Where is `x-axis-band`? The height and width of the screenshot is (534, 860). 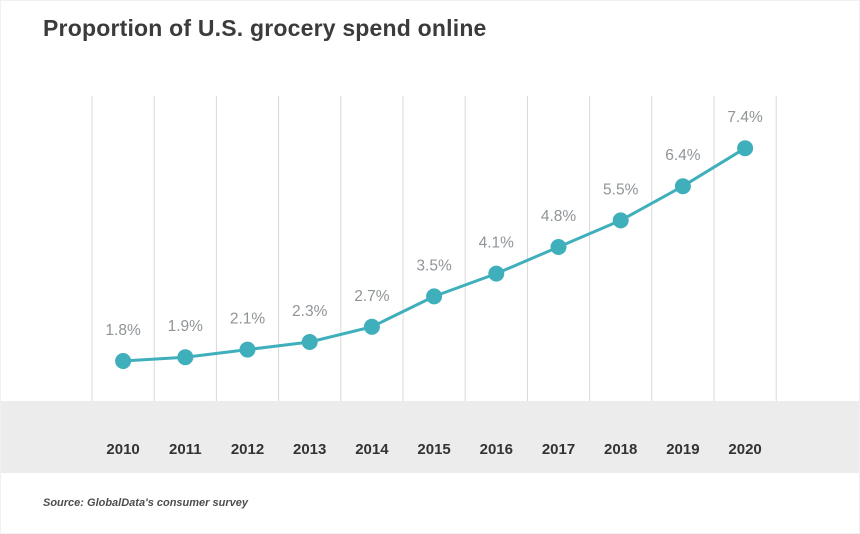 x-axis-band is located at coordinates (430, 437).